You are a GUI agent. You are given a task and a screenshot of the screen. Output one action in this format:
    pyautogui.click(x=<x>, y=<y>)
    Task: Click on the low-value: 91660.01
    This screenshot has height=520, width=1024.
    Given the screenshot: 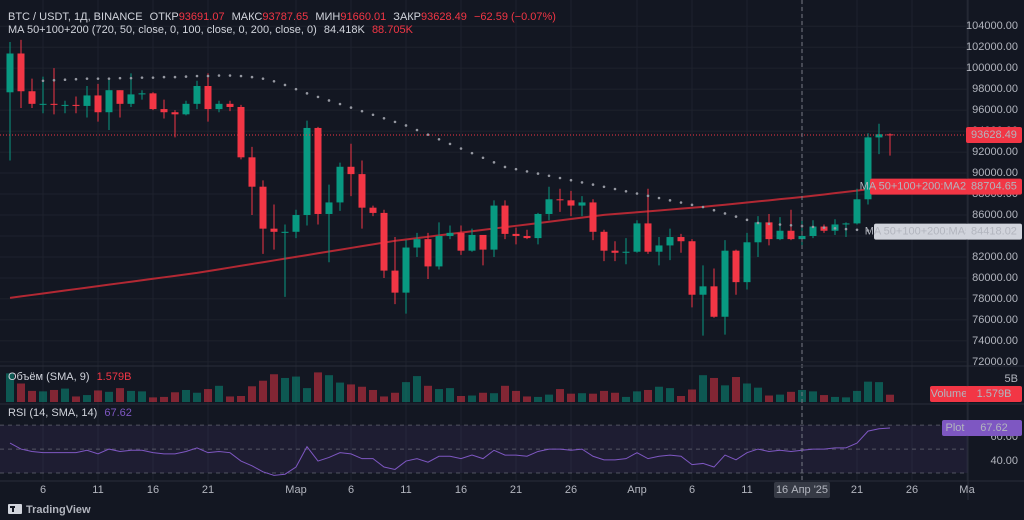 What is the action you would take?
    pyautogui.click(x=363, y=17)
    